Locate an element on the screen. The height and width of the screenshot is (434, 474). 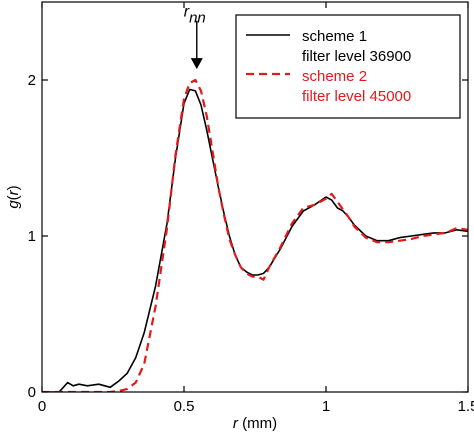
y-axis-label: g(r) is located at coordinates (13, 196).